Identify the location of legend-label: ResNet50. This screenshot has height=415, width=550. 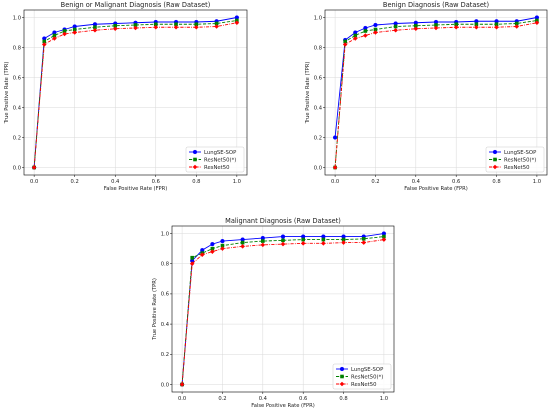
(364, 385).